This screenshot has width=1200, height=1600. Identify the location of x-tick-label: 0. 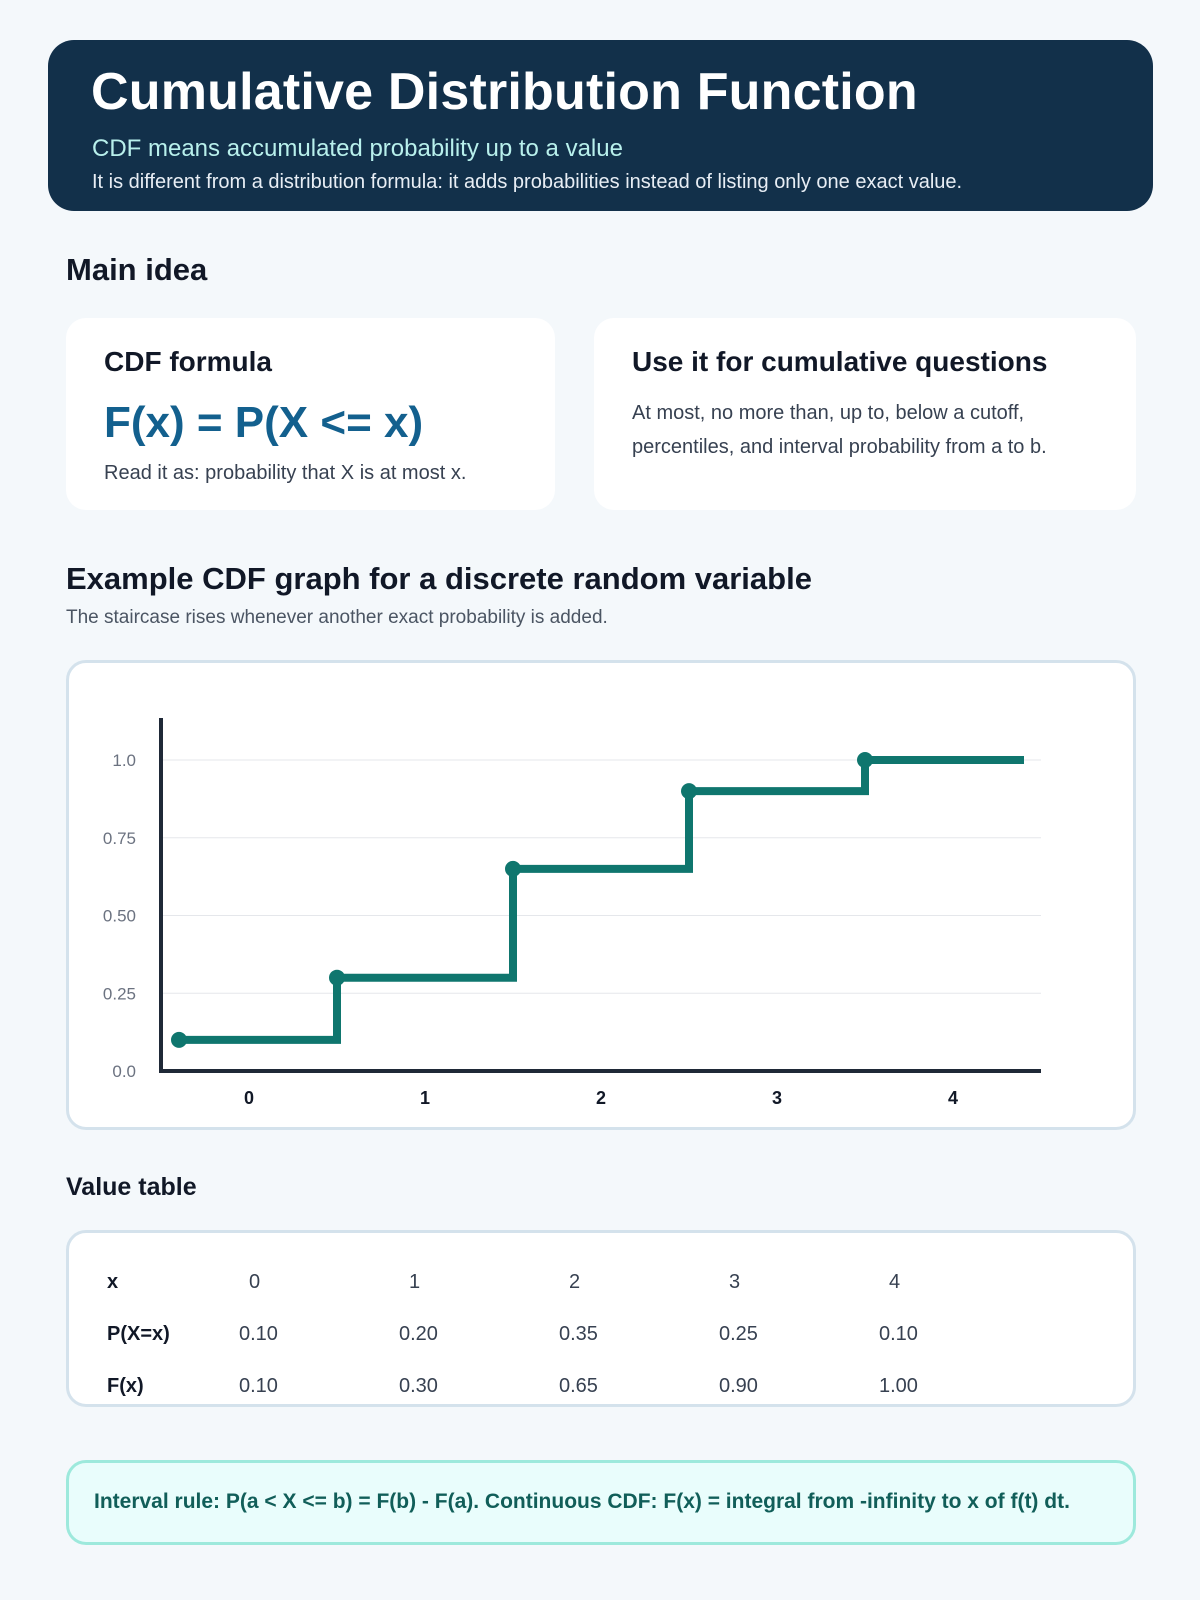
(249, 1098).